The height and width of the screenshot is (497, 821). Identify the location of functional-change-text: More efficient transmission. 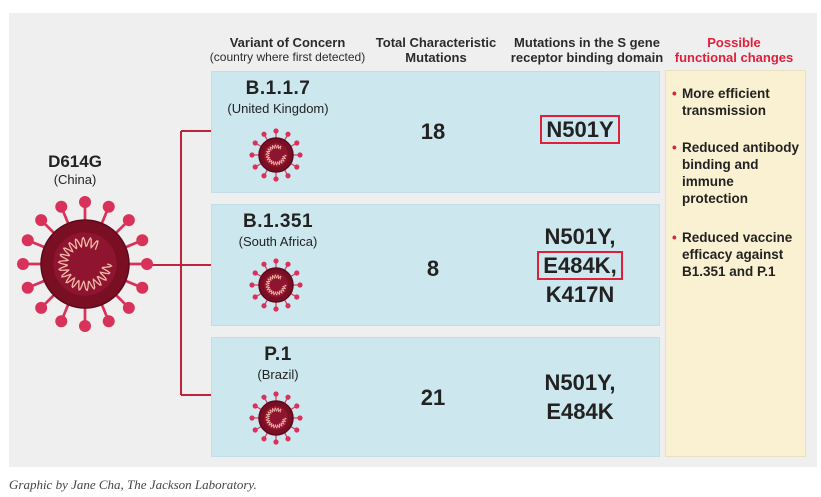
(726, 102).